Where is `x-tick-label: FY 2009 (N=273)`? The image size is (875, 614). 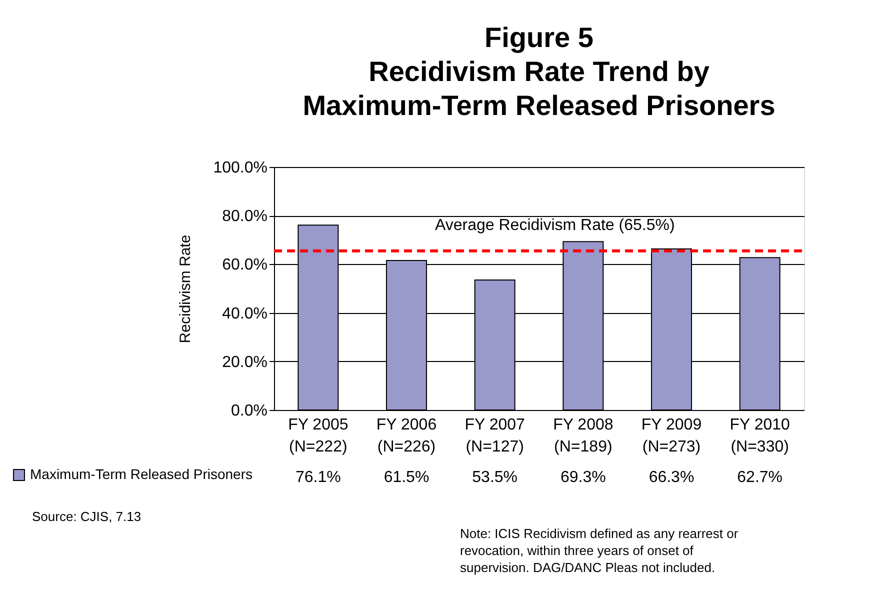
x-tick-label: FY 2009 (N=273) is located at coordinates (671, 436).